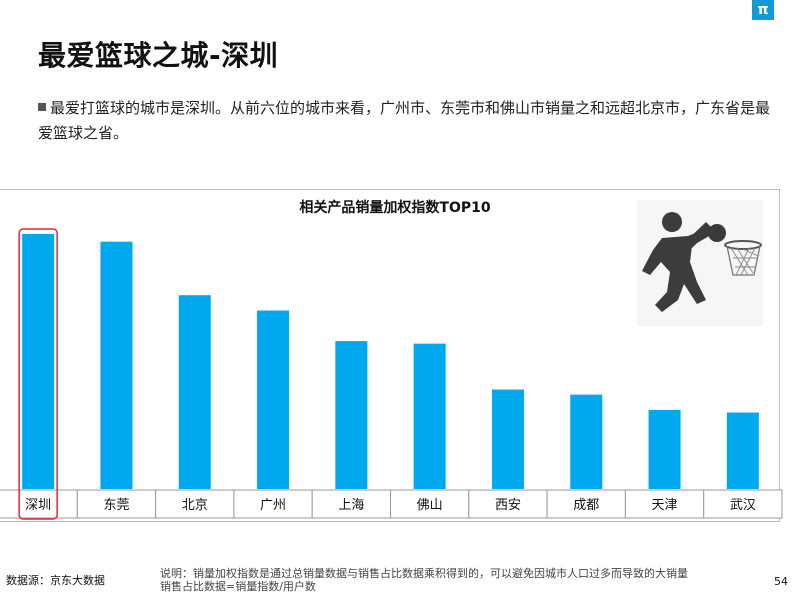 The height and width of the screenshot is (594, 801). I want to click on category-label-8: 天津, so click(665, 505).